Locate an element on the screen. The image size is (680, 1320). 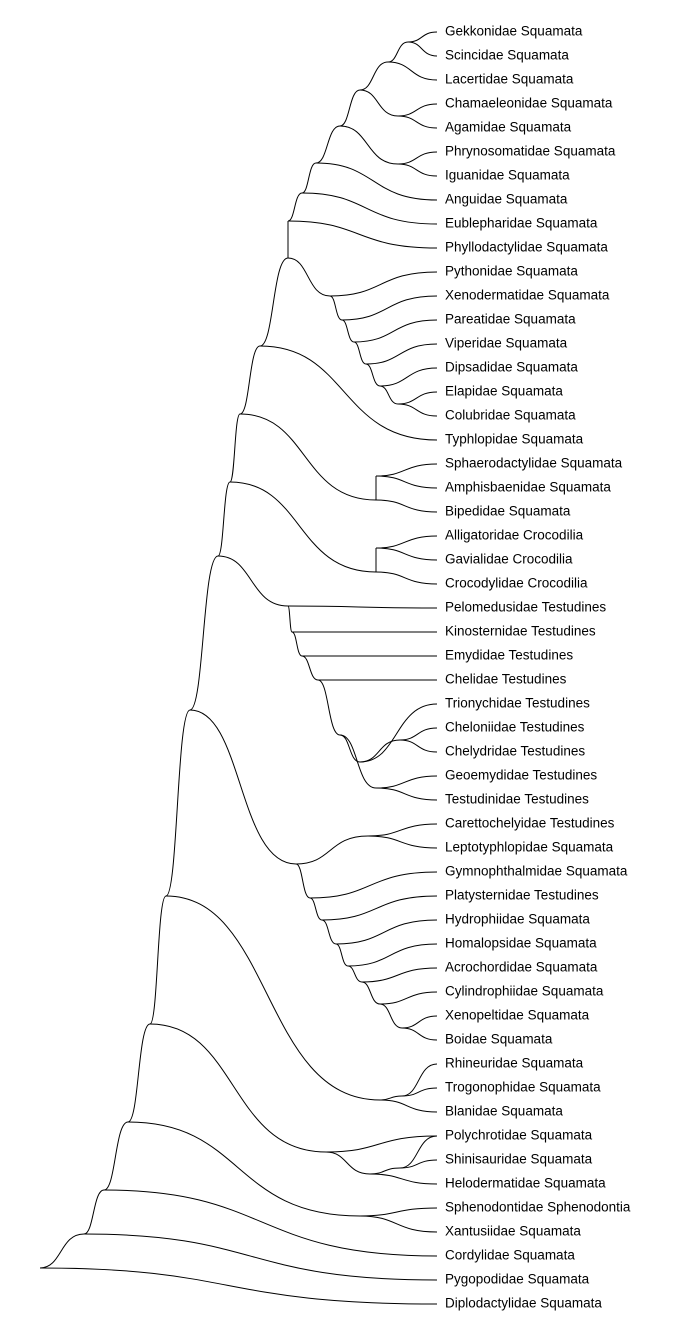
tip-label: Chelidae Testudines is located at coordinates (506, 679).